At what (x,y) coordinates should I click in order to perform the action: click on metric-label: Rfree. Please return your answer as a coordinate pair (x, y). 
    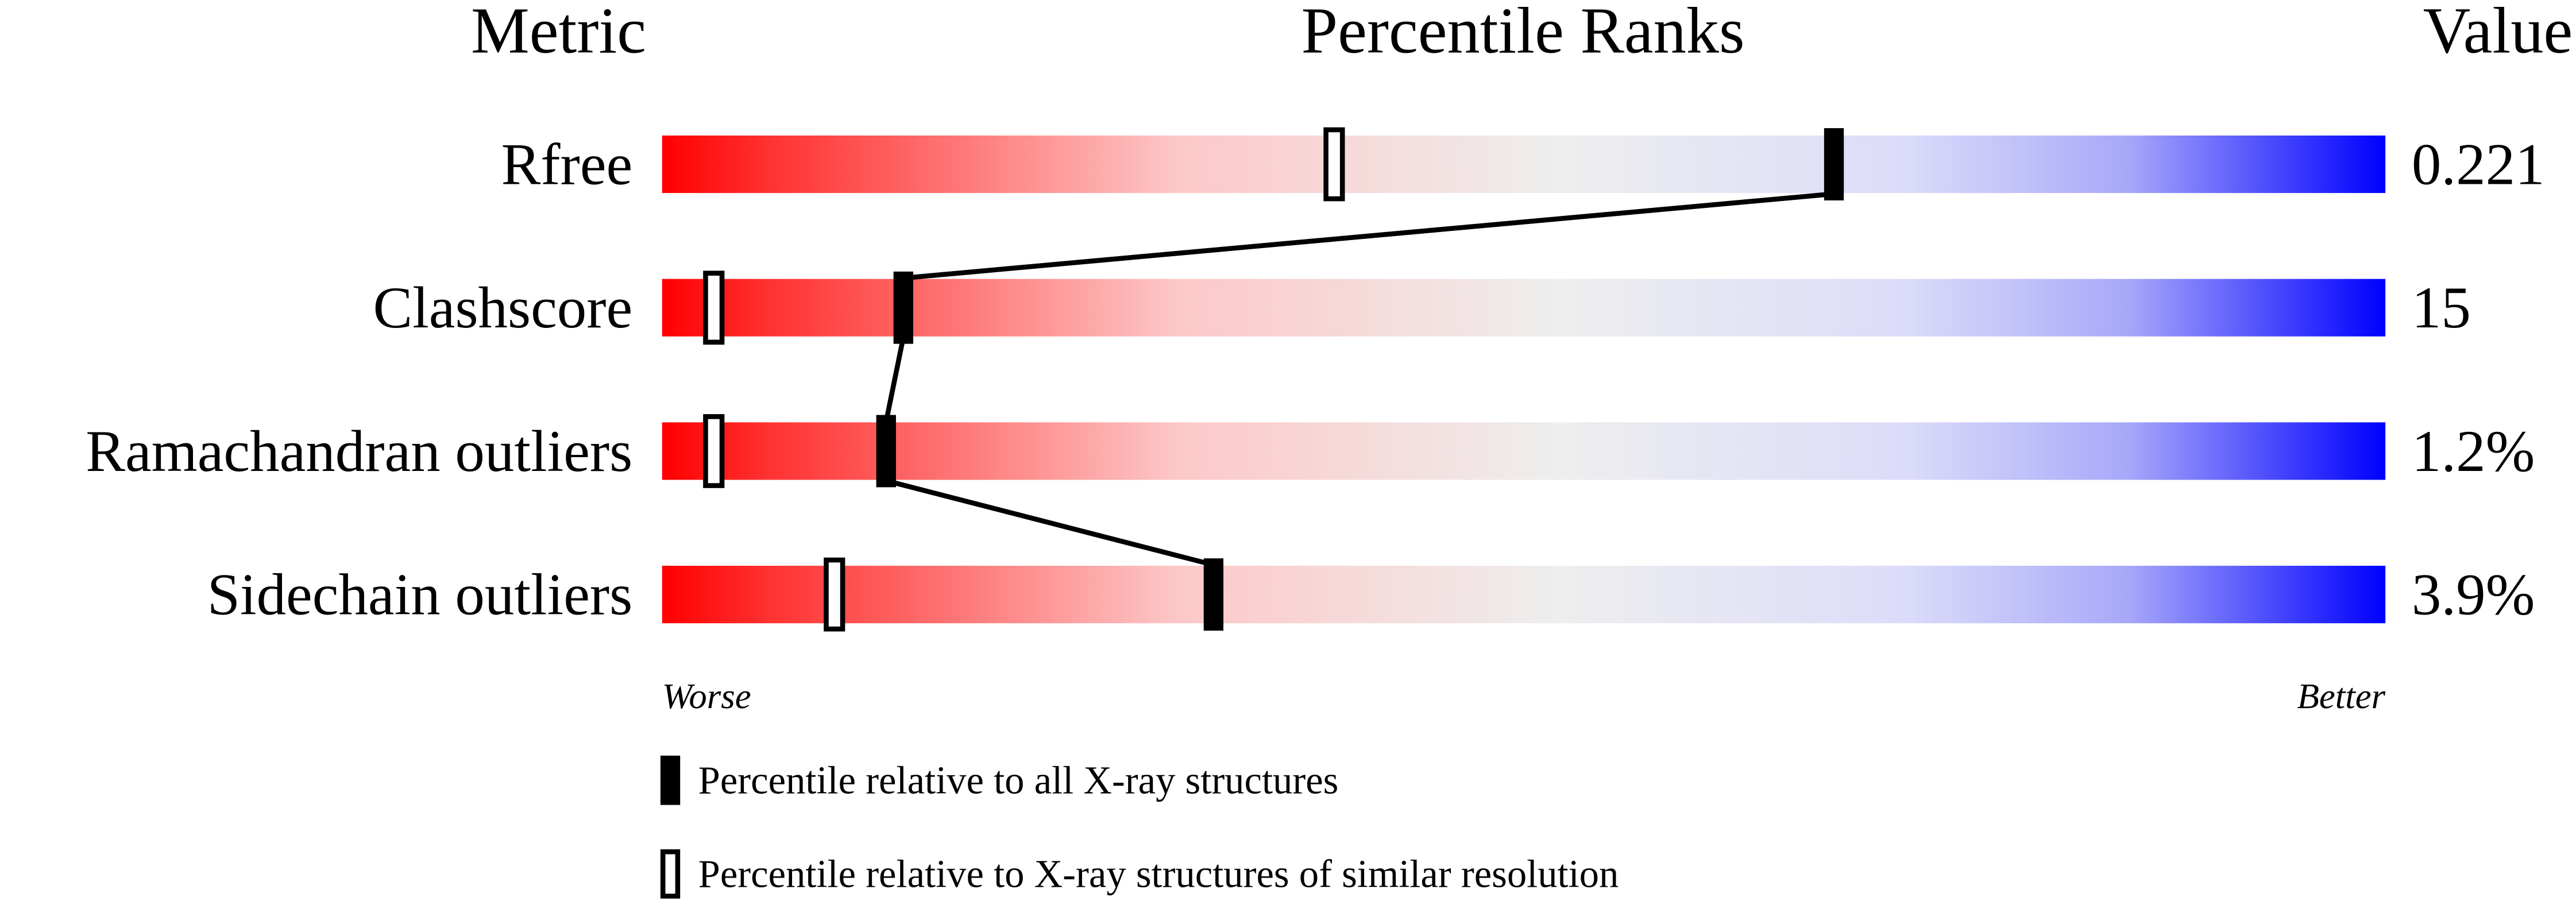
    Looking at the image, I should click on (567, 165).